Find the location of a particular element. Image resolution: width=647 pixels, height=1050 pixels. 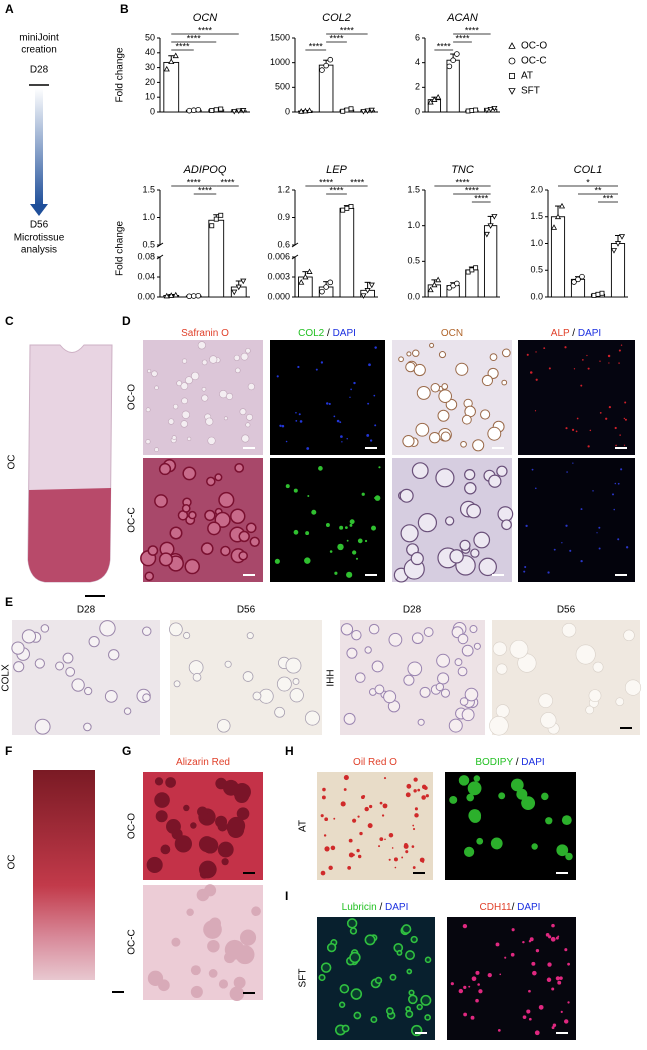

row-label: OC-C is located at coordinates (132, 942).